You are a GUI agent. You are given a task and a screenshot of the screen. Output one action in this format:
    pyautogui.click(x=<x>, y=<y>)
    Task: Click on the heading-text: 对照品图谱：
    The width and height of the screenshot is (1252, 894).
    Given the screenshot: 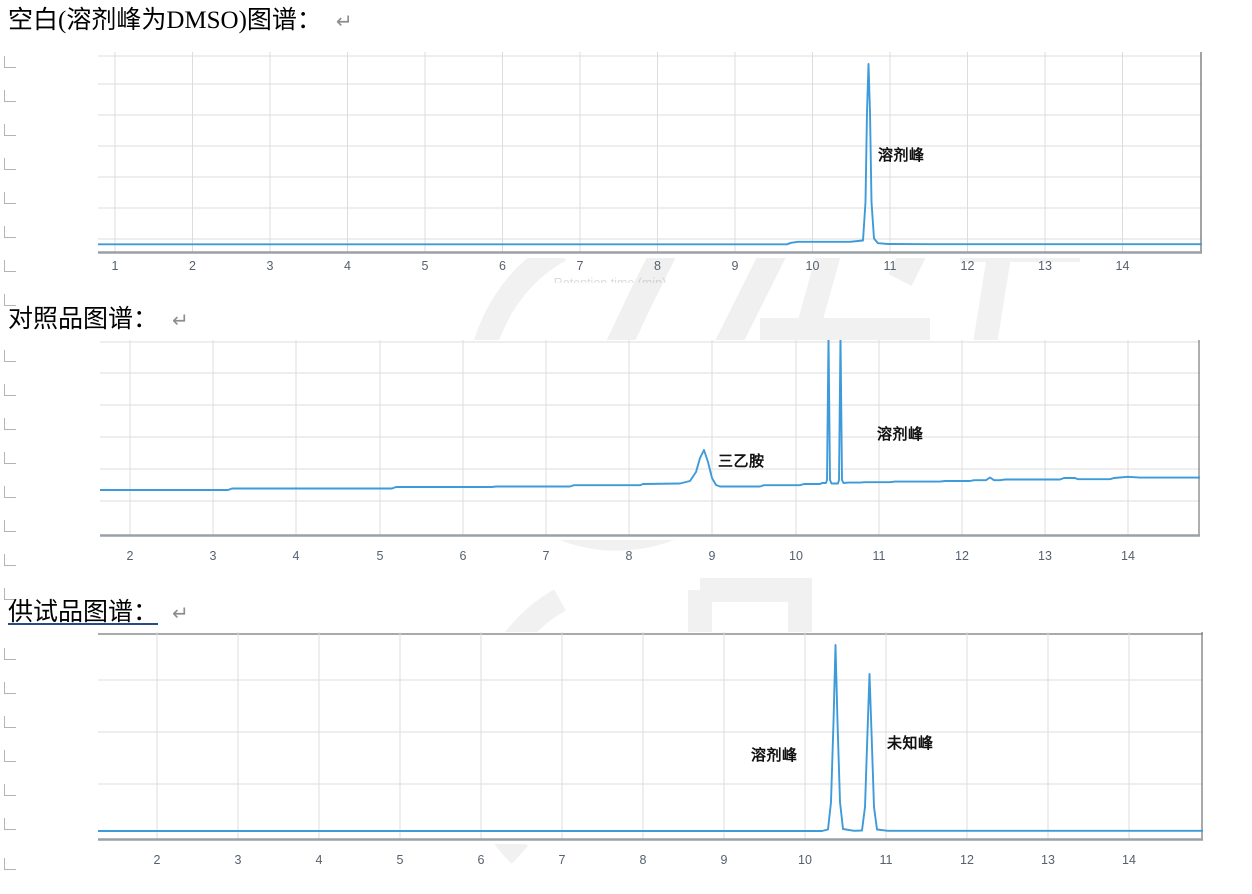 What is the action you would take?
    pyautogui.click(x=83, y=319)
    